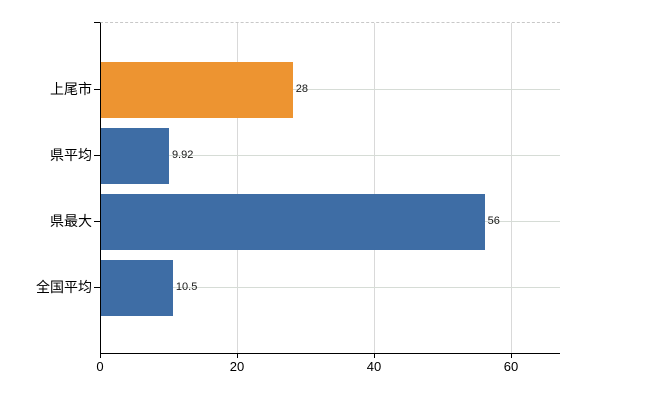 The width and height of the screenshot is (650, 400). I want to click on x-axis-tick-label: 20, so click(237, 366).